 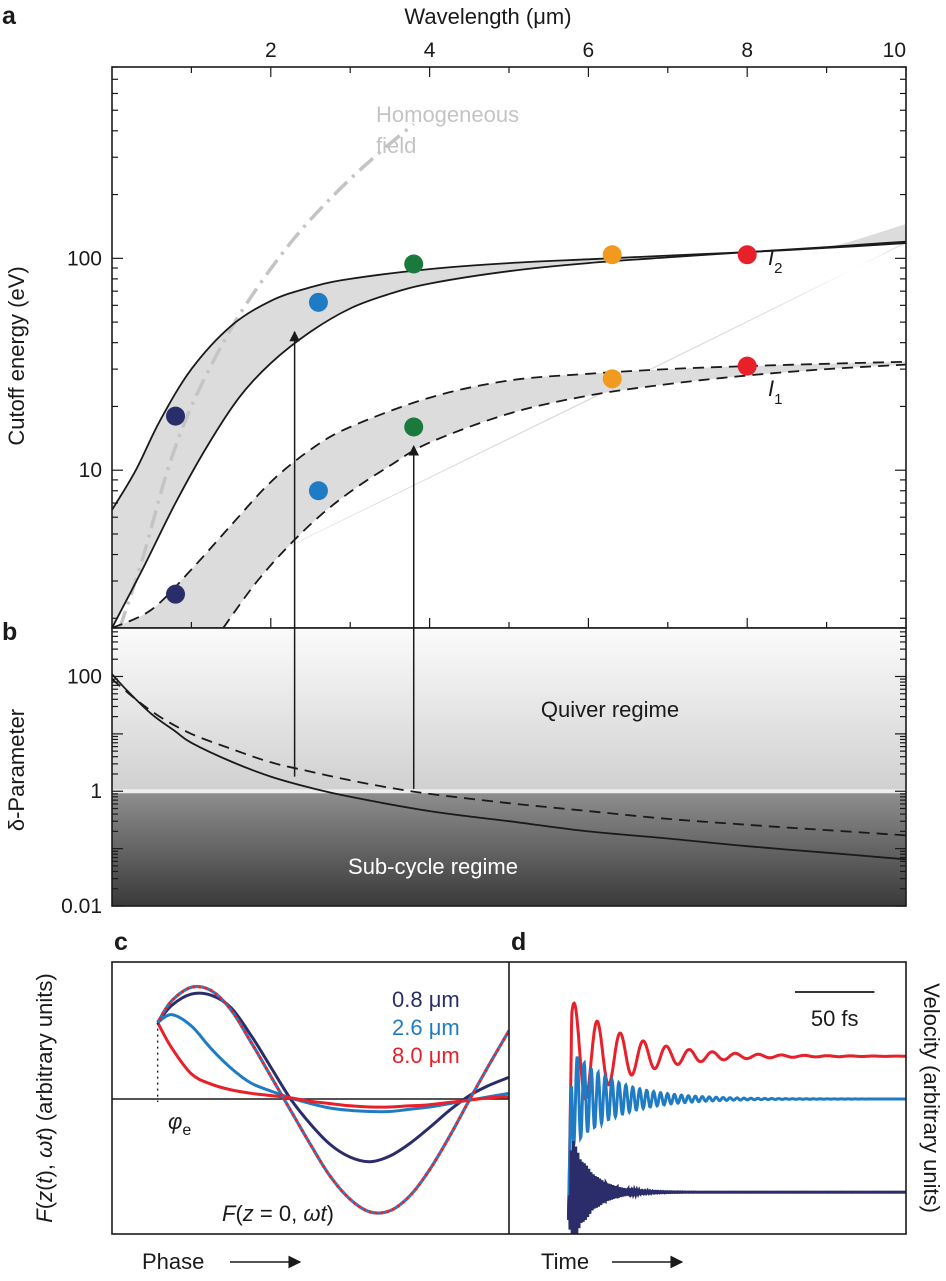 I want to click on data-point-3-8-m-i2, so click(x=414, y=264).